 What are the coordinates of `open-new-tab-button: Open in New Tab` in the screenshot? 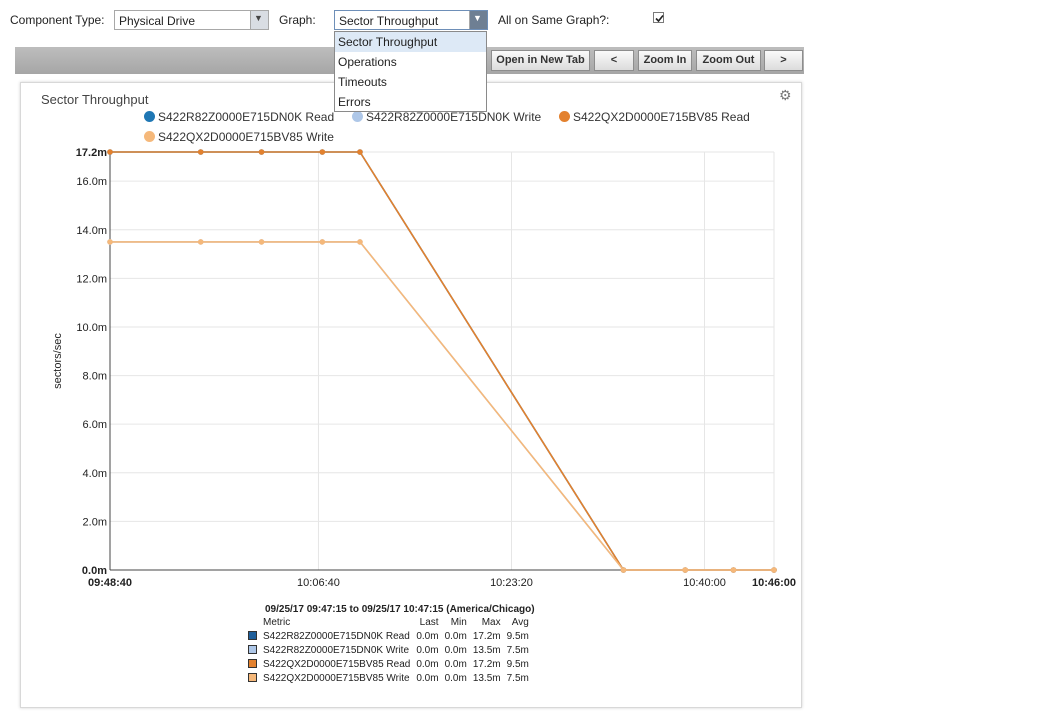 It's located at (540, 60).